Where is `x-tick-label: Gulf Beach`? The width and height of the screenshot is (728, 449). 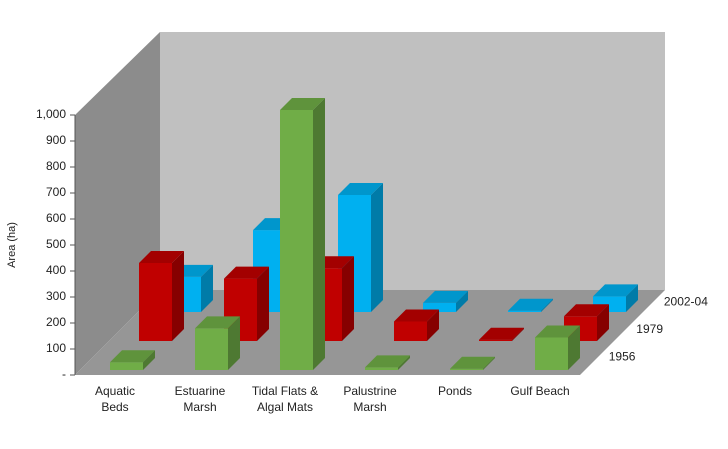 x-tick-label: Gulf Beach is located at coordinates (539, 391).